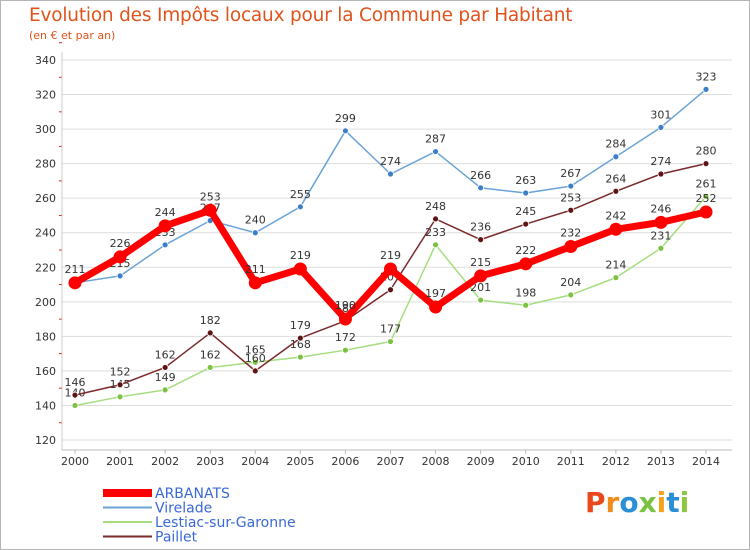  I want to click on data-label-virelade: 284, so click(615, 144).